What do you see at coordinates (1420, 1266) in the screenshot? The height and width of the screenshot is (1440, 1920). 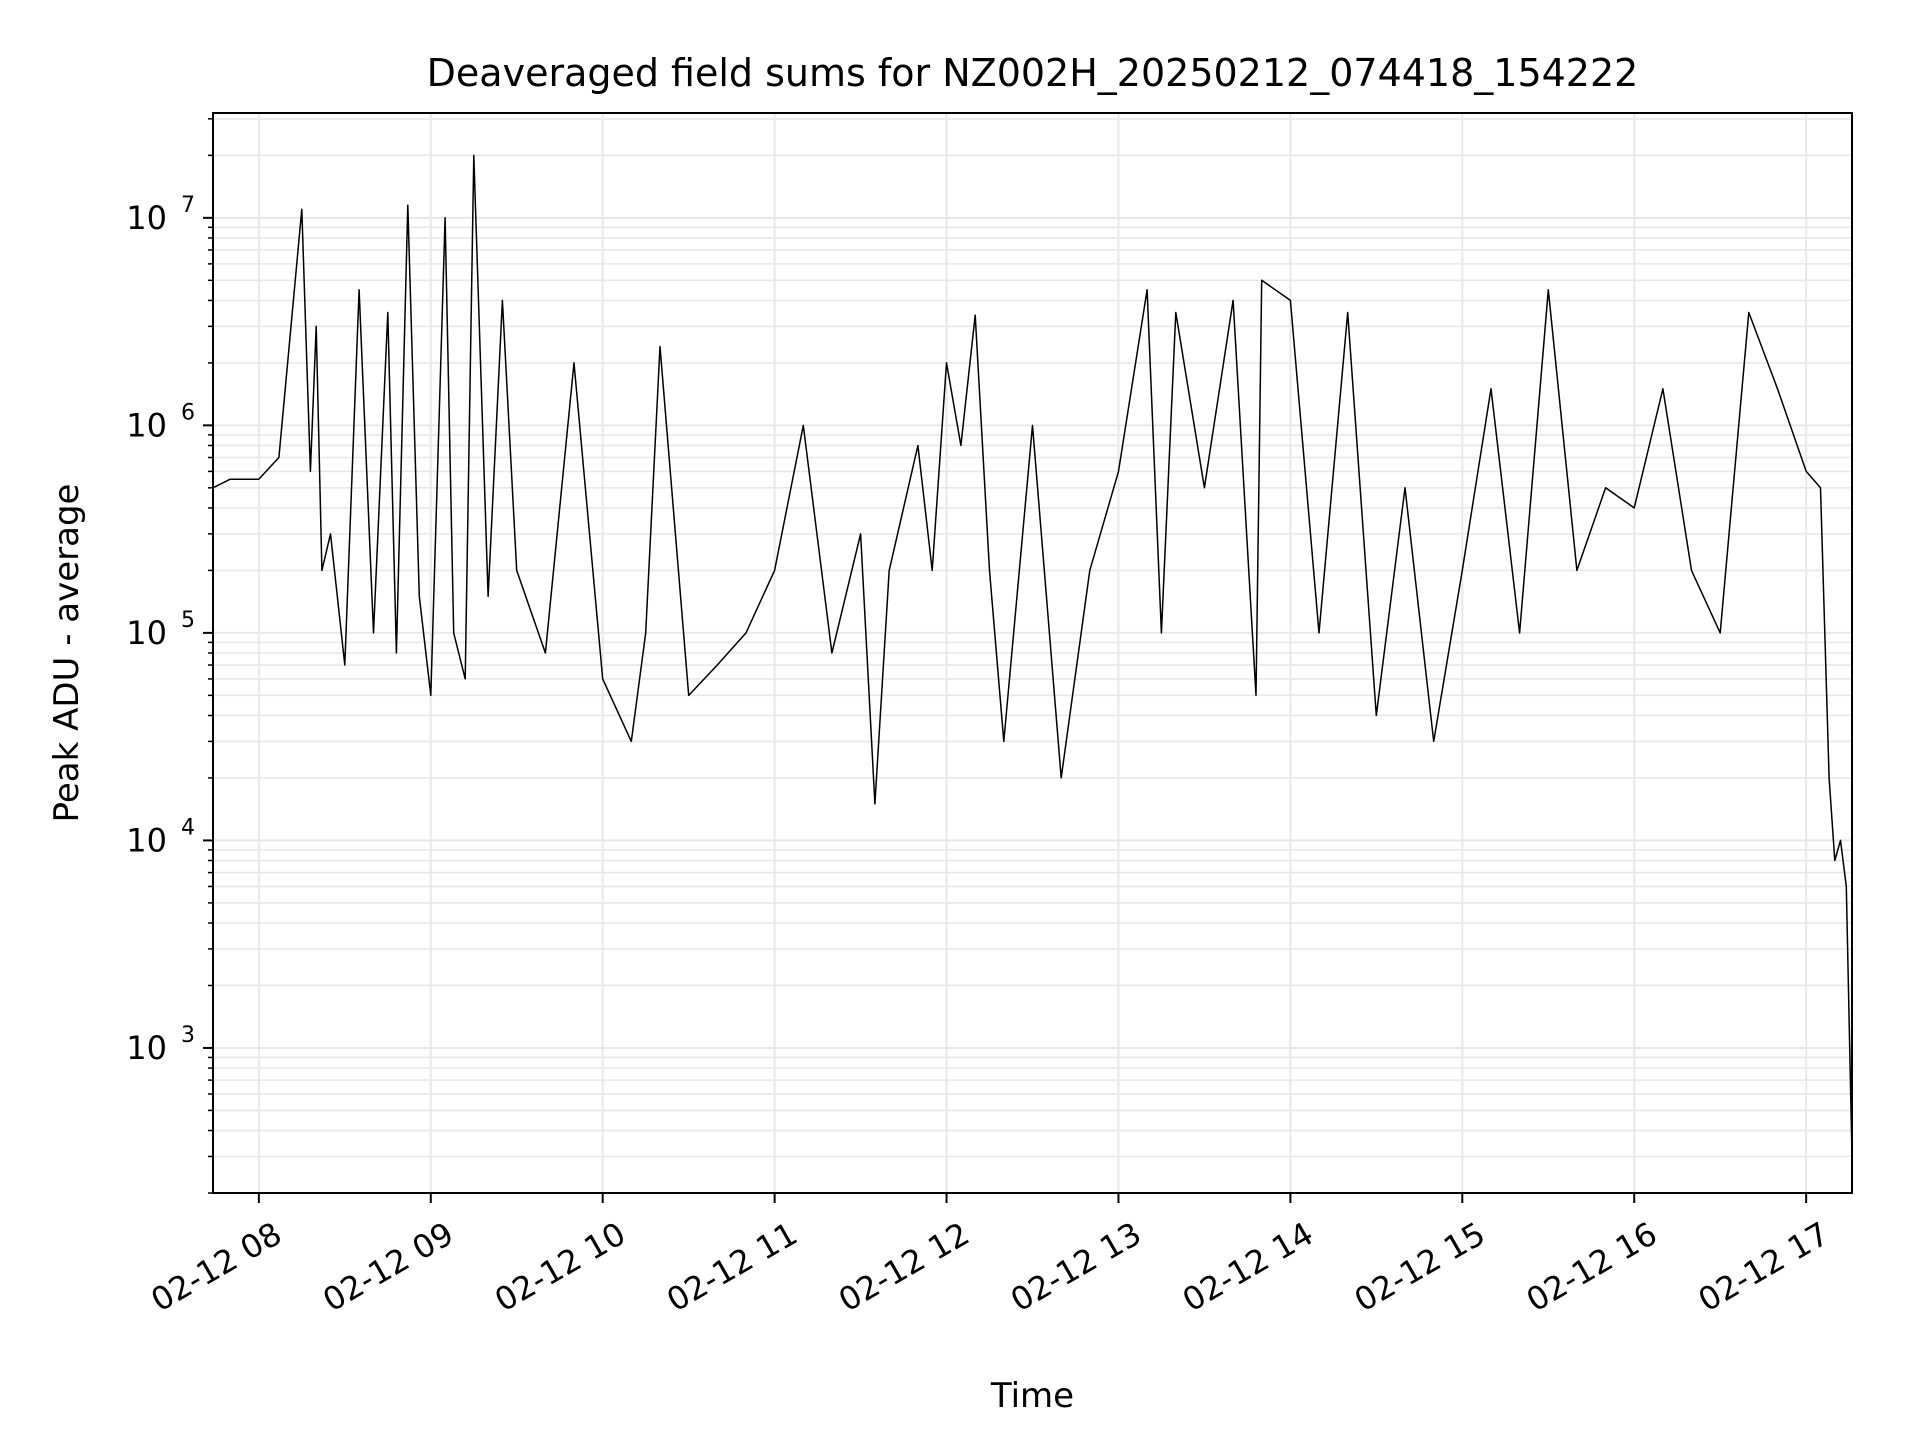 I see `x-tick-label: 02-12 15` at bounding box center [1420, 1266].